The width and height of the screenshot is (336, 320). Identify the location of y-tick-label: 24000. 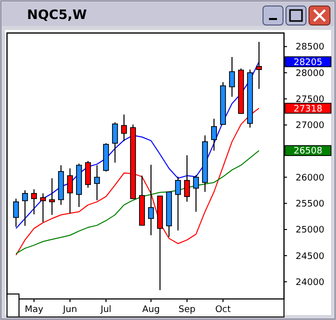
(310, 283).